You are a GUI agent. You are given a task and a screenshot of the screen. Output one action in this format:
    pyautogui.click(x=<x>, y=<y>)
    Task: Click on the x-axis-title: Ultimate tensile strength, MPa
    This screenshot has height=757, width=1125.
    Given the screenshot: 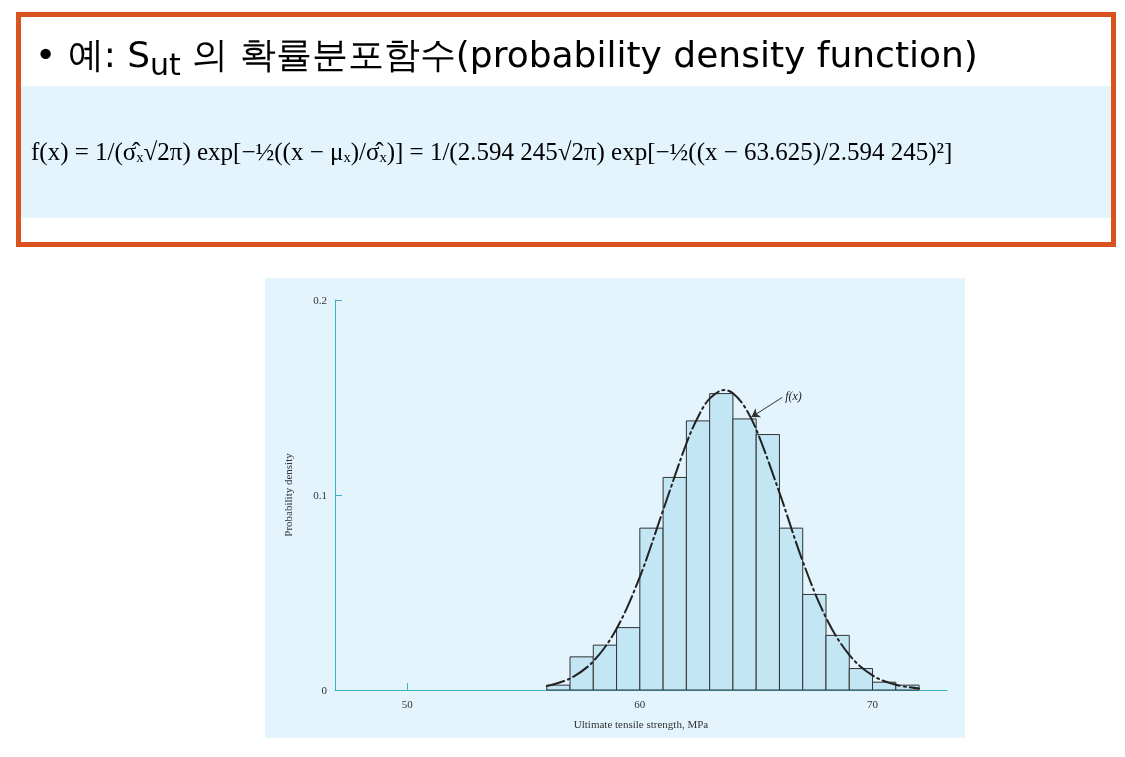 What is the action you would take?
    pyautogui.click(x=641, y=723)
    